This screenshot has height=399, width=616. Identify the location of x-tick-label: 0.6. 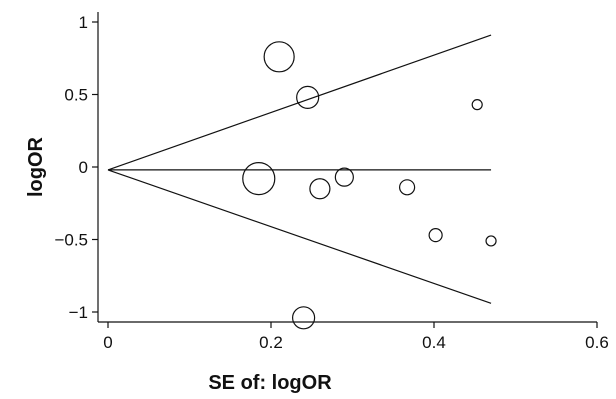
(597, 342).